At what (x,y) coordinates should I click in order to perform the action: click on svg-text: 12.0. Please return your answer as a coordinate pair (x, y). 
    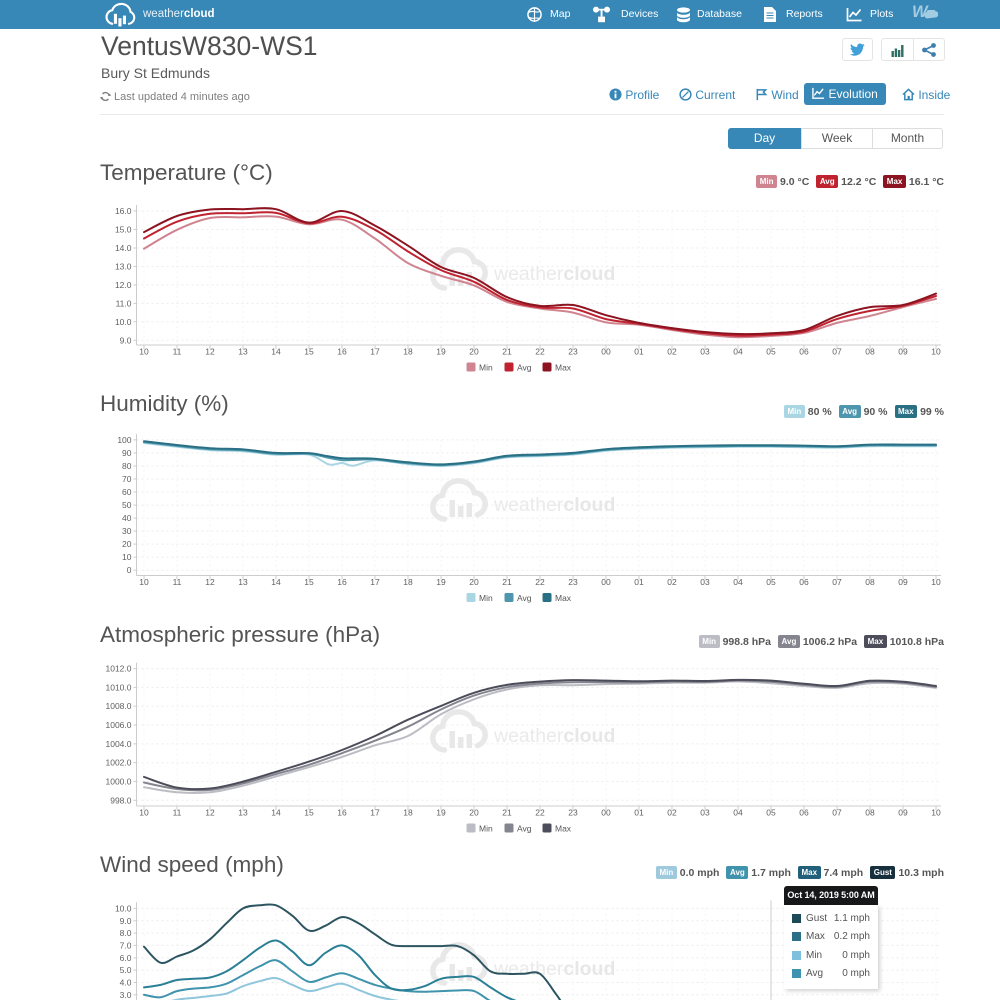
    Looking at the image, I should click on (123, 285).